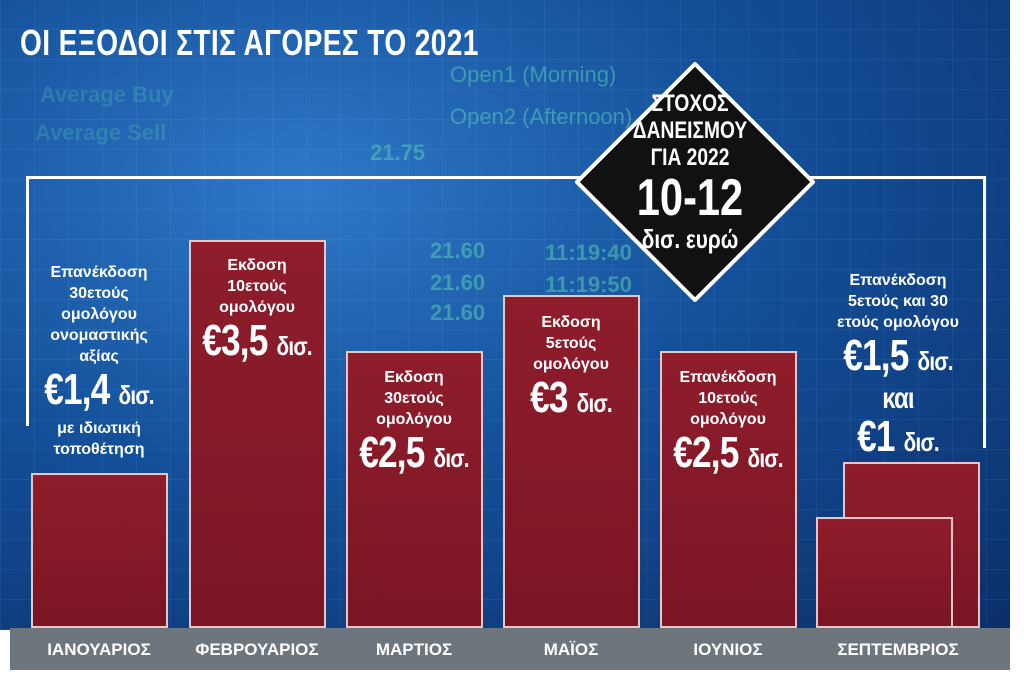  Describe the element at coordinates (99, 649) in the screenshot. I see `category-label: ΙΑΝΟΥΑΡΙΟΣ` at that location.